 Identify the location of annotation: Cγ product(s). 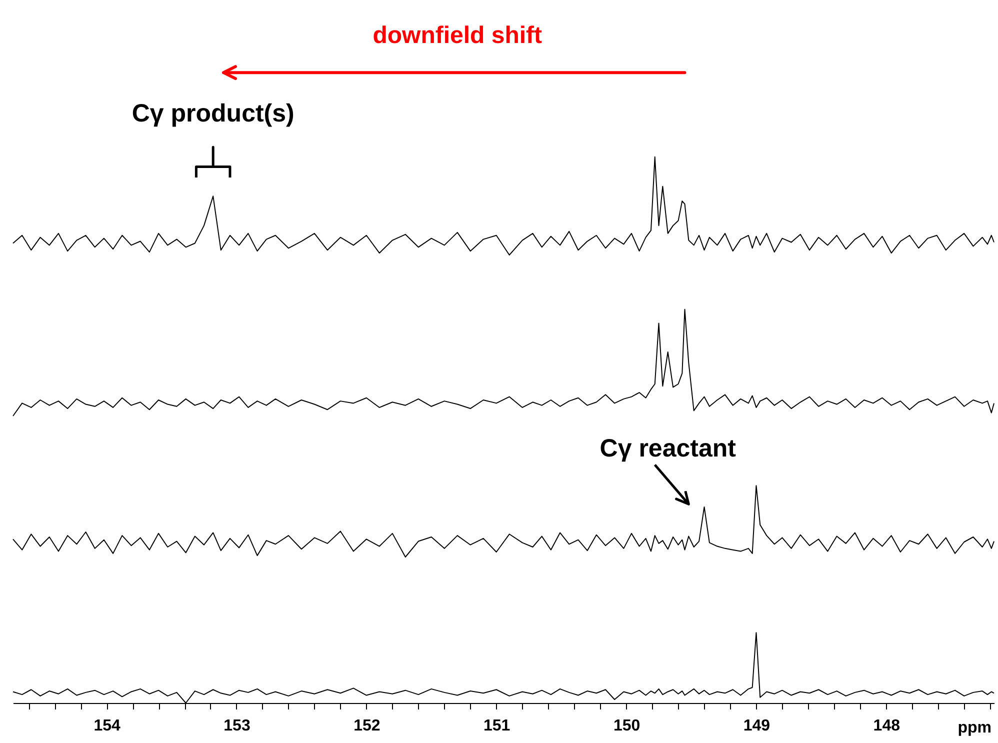
(213, 114).